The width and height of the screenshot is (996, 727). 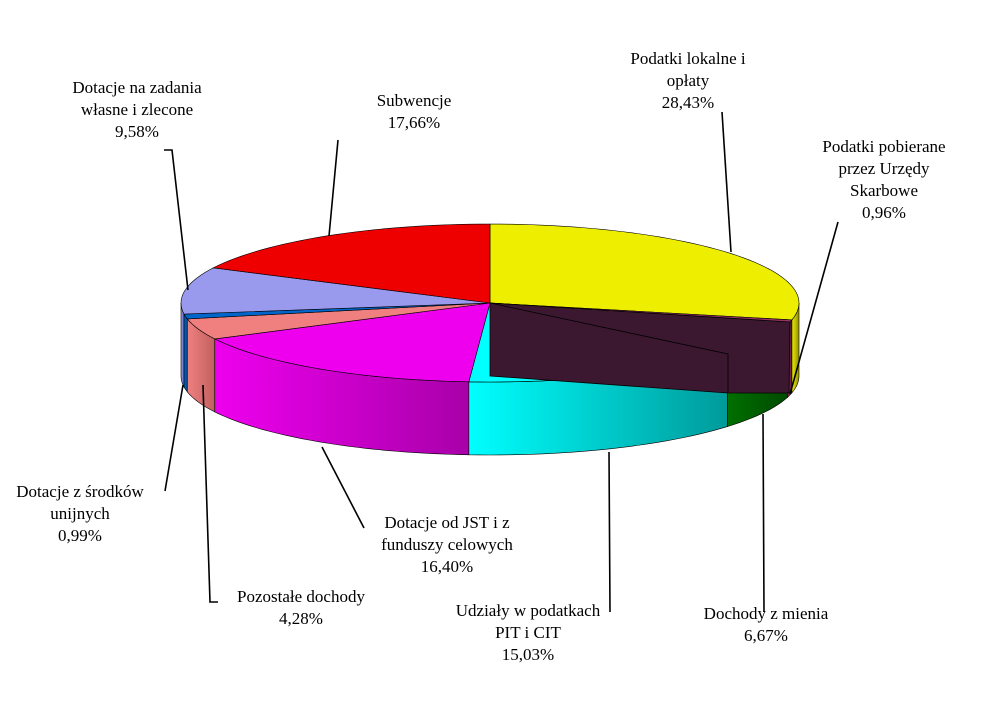 What do you see at coordinates (301, 618) in the screenshot?
I see `slice-label-line: 4,28%` at bounding box center [301, 618].